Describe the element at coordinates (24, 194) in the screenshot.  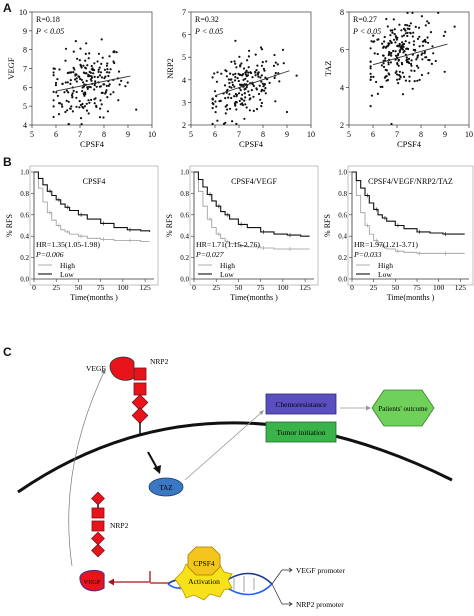
I see `y-tick-label: 0.8` at that location.